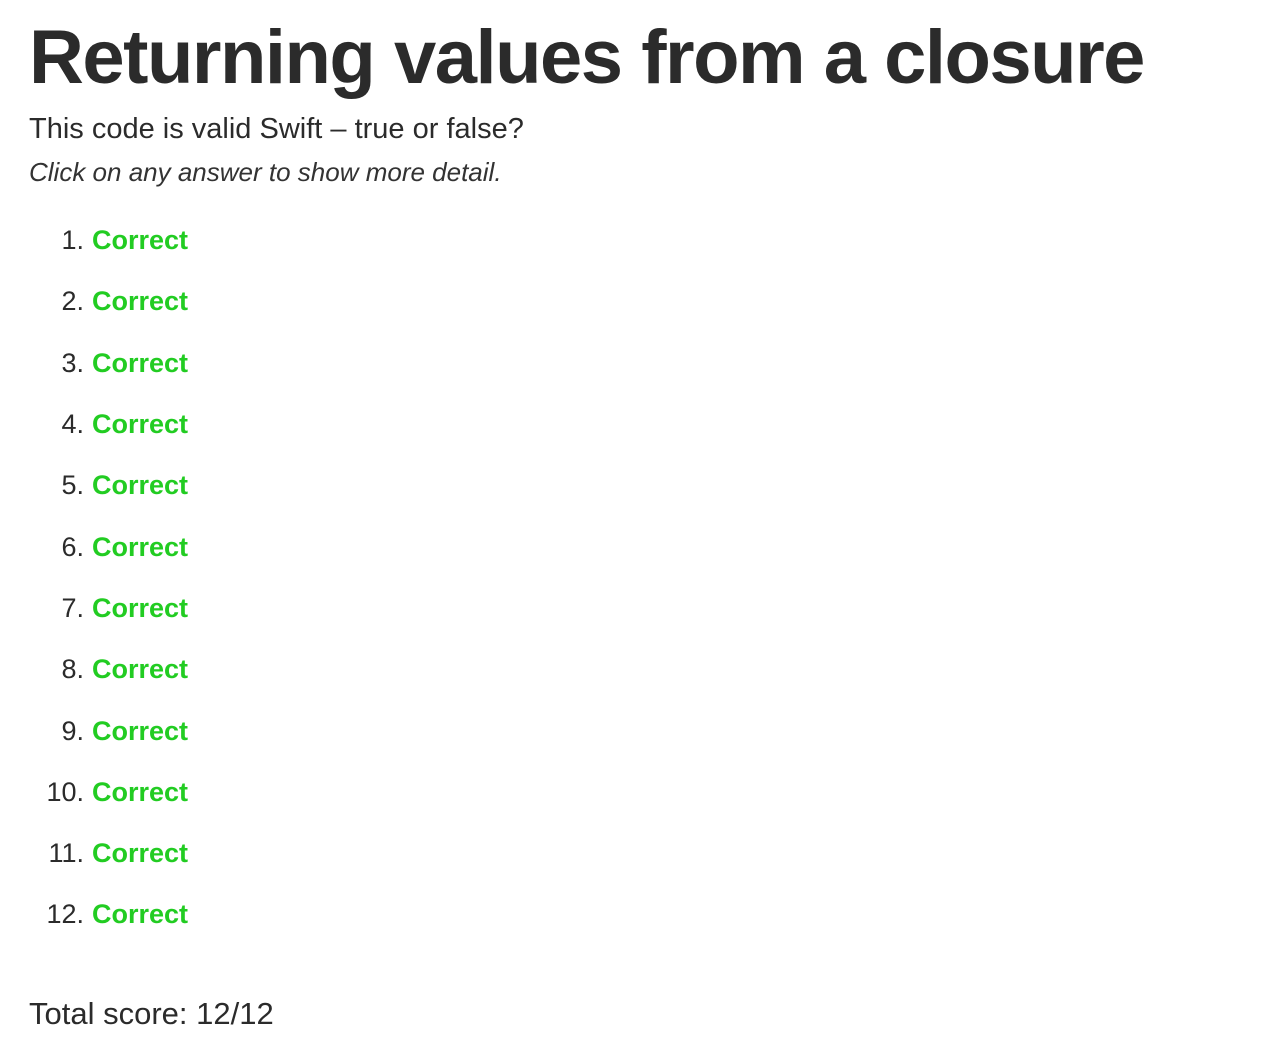  Describe the element at coordinates (72, 362) in the screenshot. I see `answer-number: 3.` at that location.